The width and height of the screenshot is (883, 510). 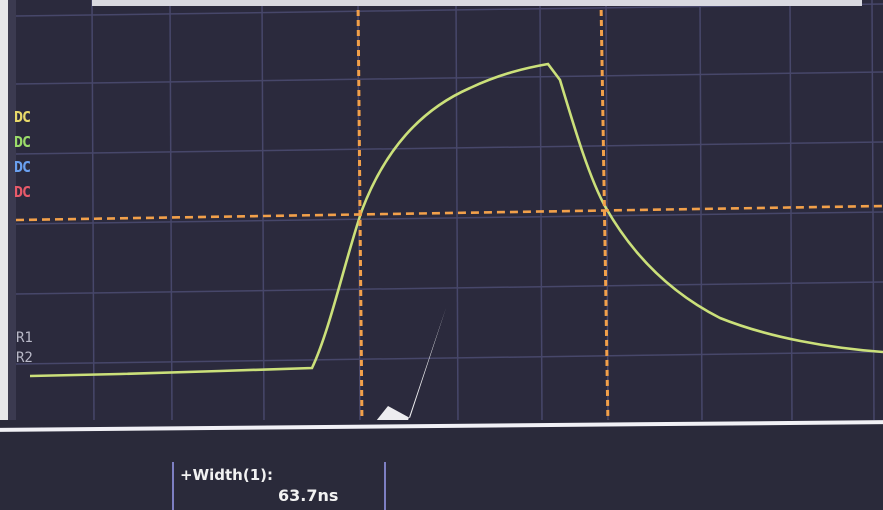 I want to click on channel-3-coupling: DC, so click(x=22, y=167).